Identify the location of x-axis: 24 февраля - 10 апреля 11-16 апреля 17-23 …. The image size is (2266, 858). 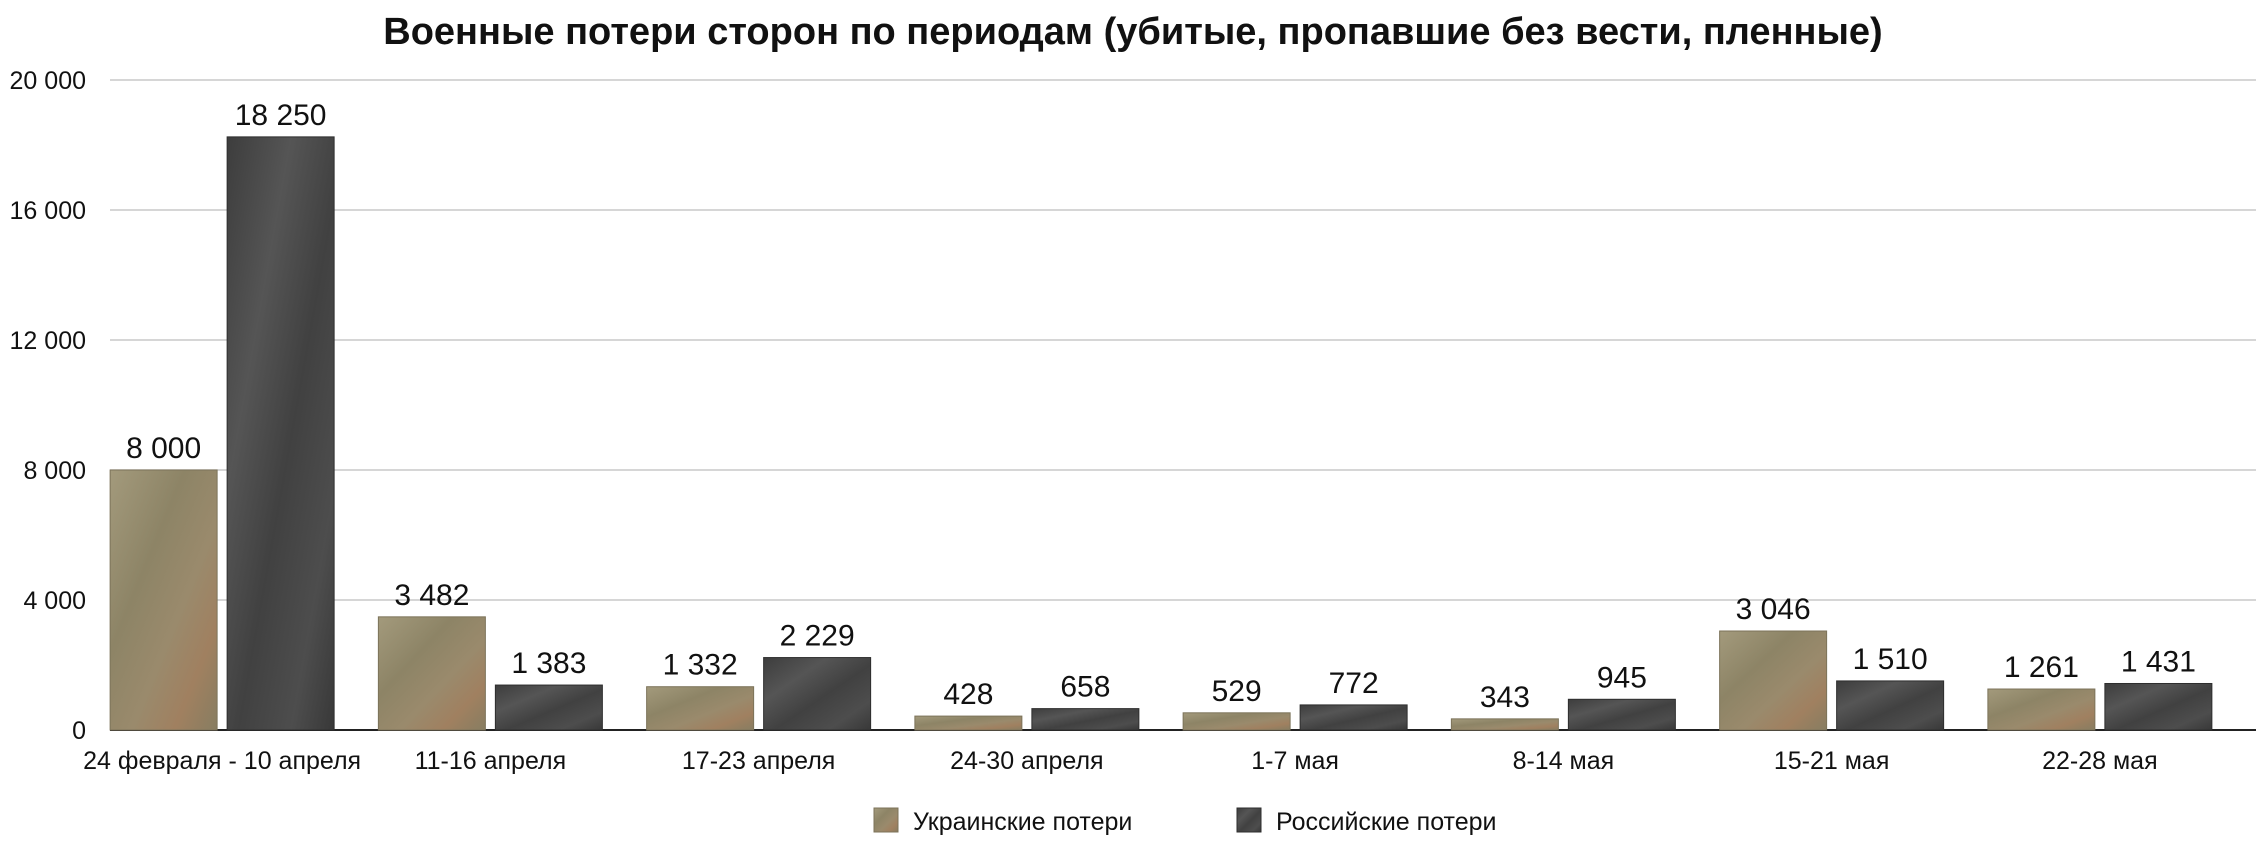
(1120, 761).